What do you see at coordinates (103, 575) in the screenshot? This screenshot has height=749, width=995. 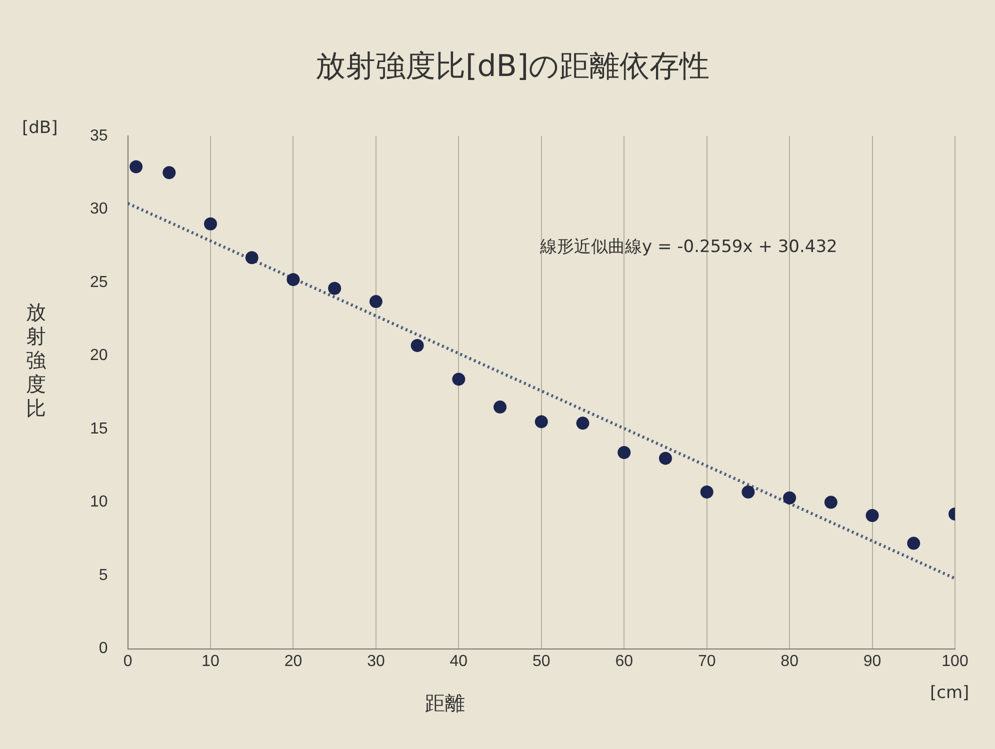 I see `y-tick-label: 5` at bounding box center [103, 575].